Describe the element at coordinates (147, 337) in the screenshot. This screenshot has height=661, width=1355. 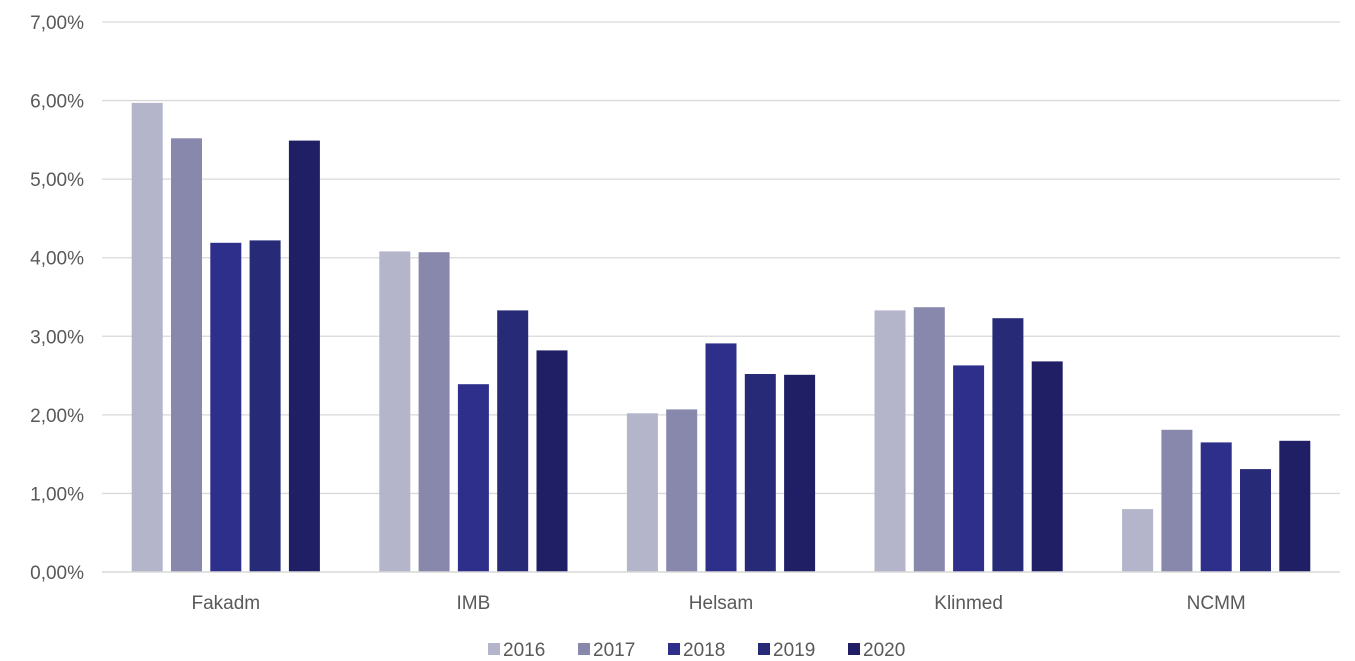
I see `bar-fakadm-2016` at that location.